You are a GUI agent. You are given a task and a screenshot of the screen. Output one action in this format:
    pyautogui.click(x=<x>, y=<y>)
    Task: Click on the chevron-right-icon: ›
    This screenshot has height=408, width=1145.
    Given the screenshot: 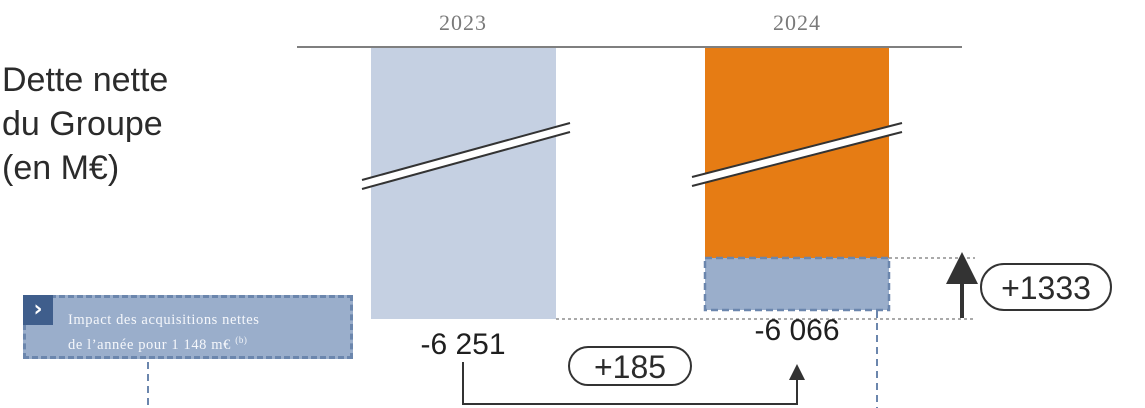 What is the action you would take?
    pyautogui.click(x=38, y=310)
    